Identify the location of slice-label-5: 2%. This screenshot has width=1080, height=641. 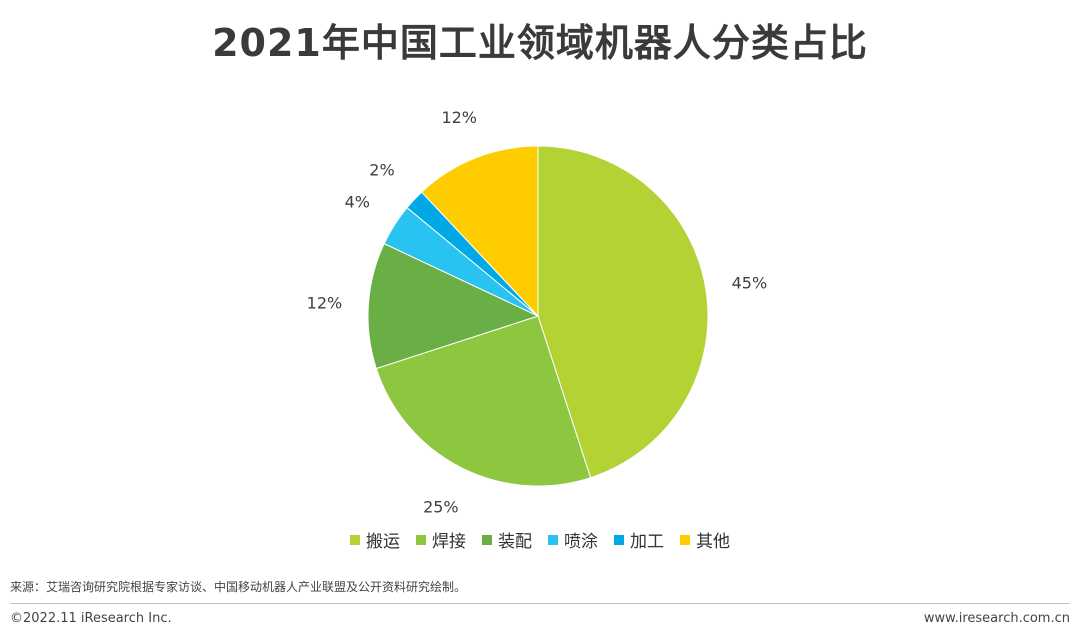
(381, 170).